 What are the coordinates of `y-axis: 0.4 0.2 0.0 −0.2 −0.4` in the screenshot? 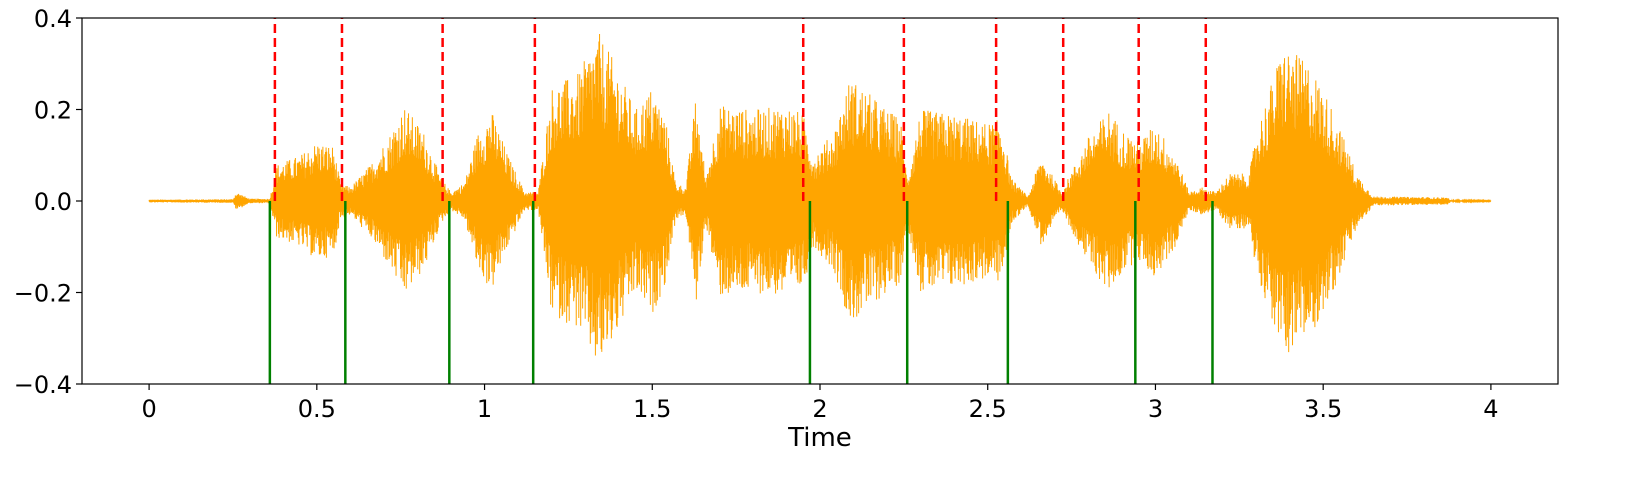 It's located at (48, 202).